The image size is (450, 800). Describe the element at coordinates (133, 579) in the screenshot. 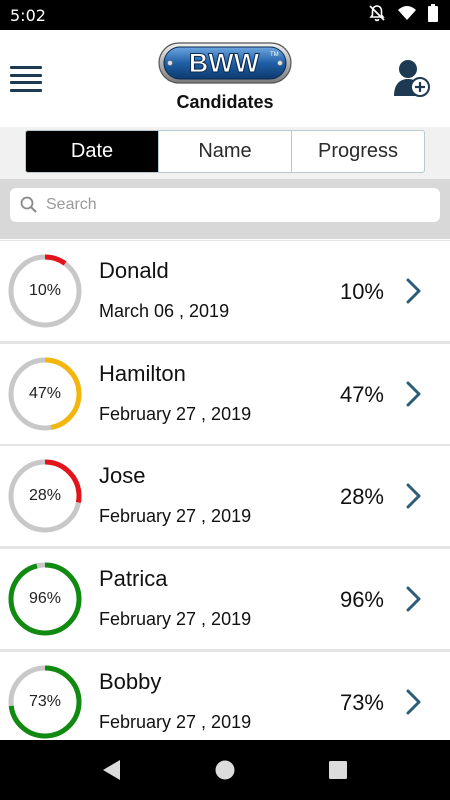

I see `candidate-name: Patrica` at that location.